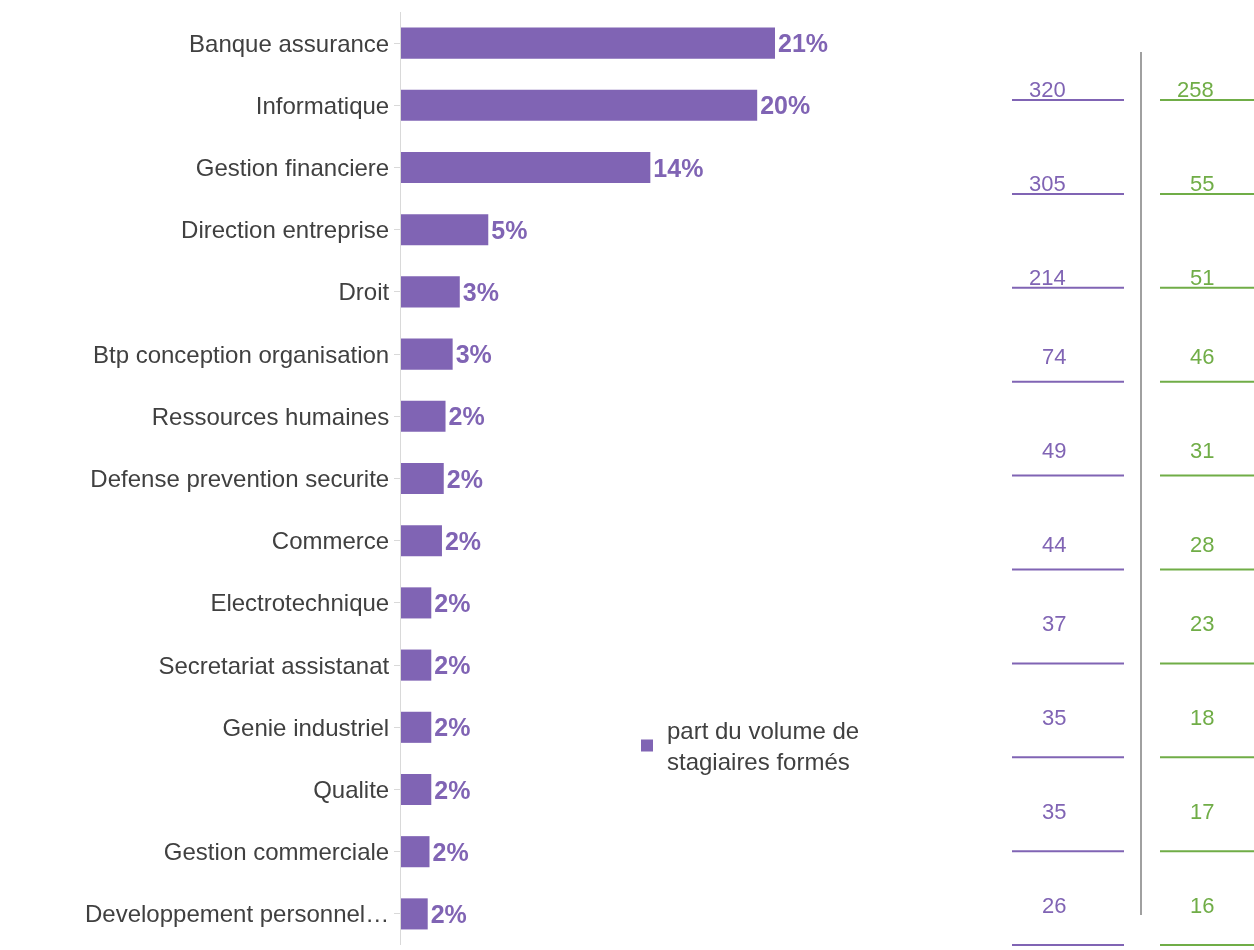  What do you see at coordinates (1054, 905) in the screenshot?
I see `text: 26` at bounding box center [1054, 905].